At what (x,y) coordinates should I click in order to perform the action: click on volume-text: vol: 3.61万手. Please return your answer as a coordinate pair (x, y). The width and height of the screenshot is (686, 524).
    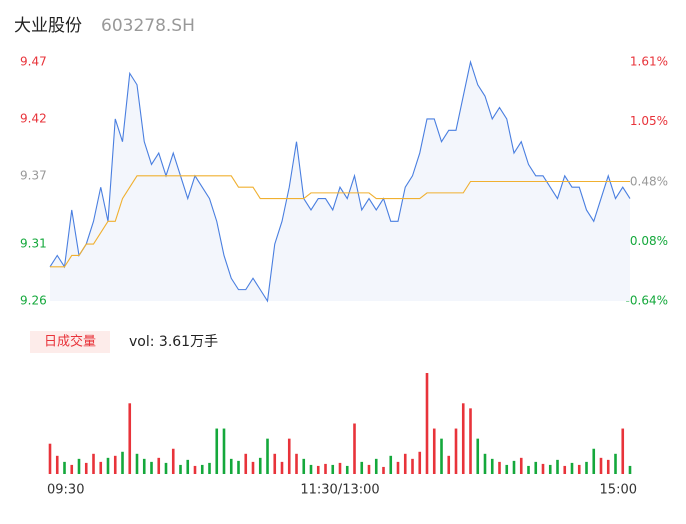
    Looking at the image, I should click on (173, 342).